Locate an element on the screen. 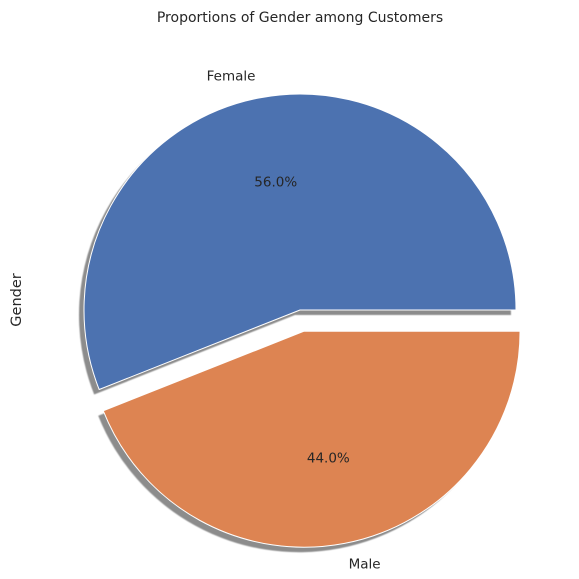  slice-label-male: Male is located at coordinates (365, 565).